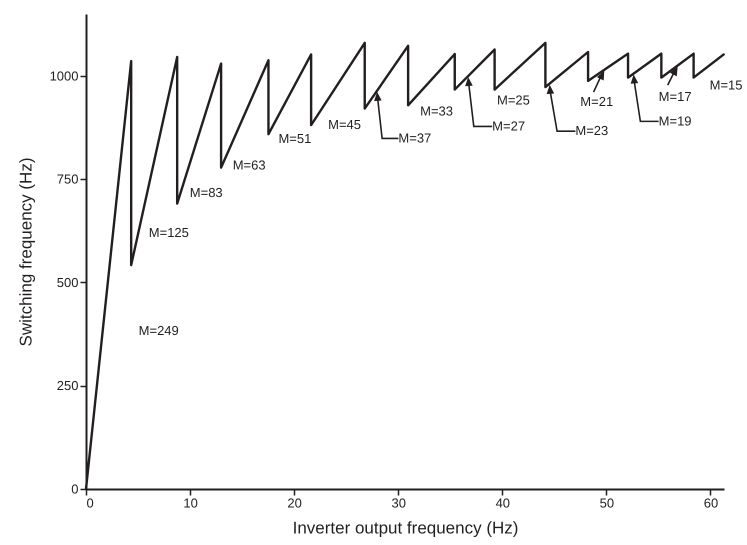  Describe the element at coordinates (675, 120) in the screenshot. I see `annotation: M=19` at that location.